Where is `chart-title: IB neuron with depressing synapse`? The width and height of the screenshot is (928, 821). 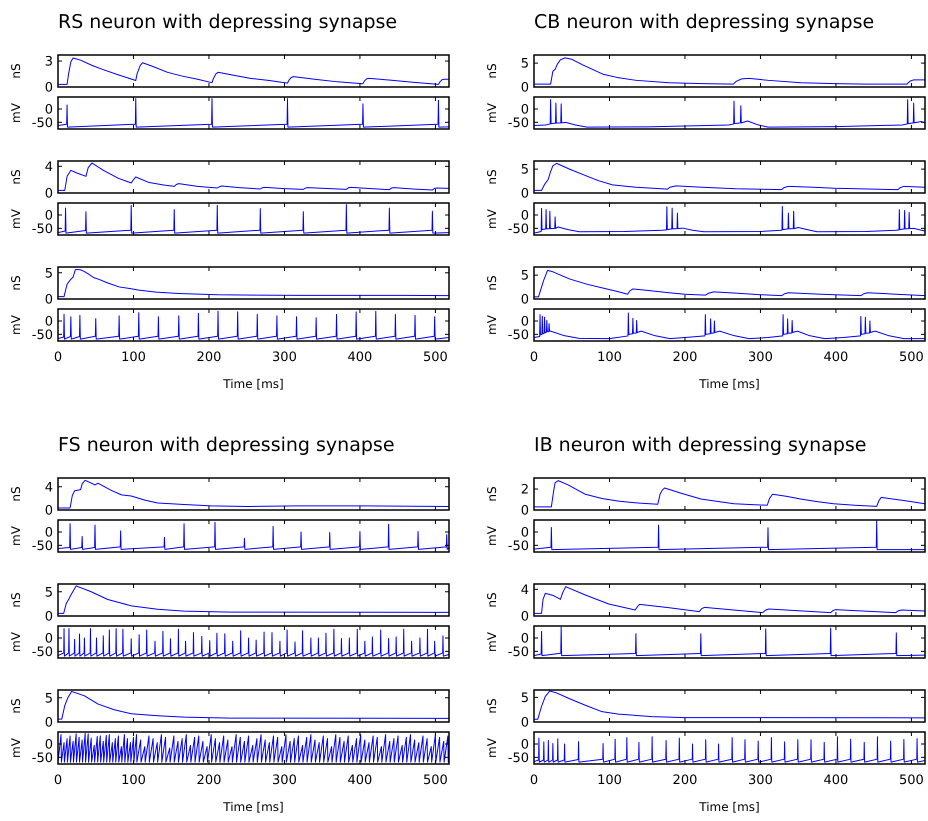
chart-title: IB neuron with depressing synapse is located at coordinates (700, 445).